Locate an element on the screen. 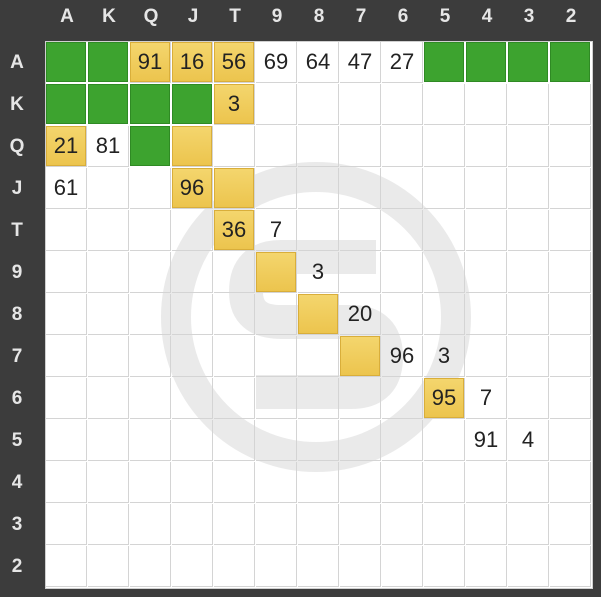  hand-cell-AJ: 16 is located at coordinates (192, 62).